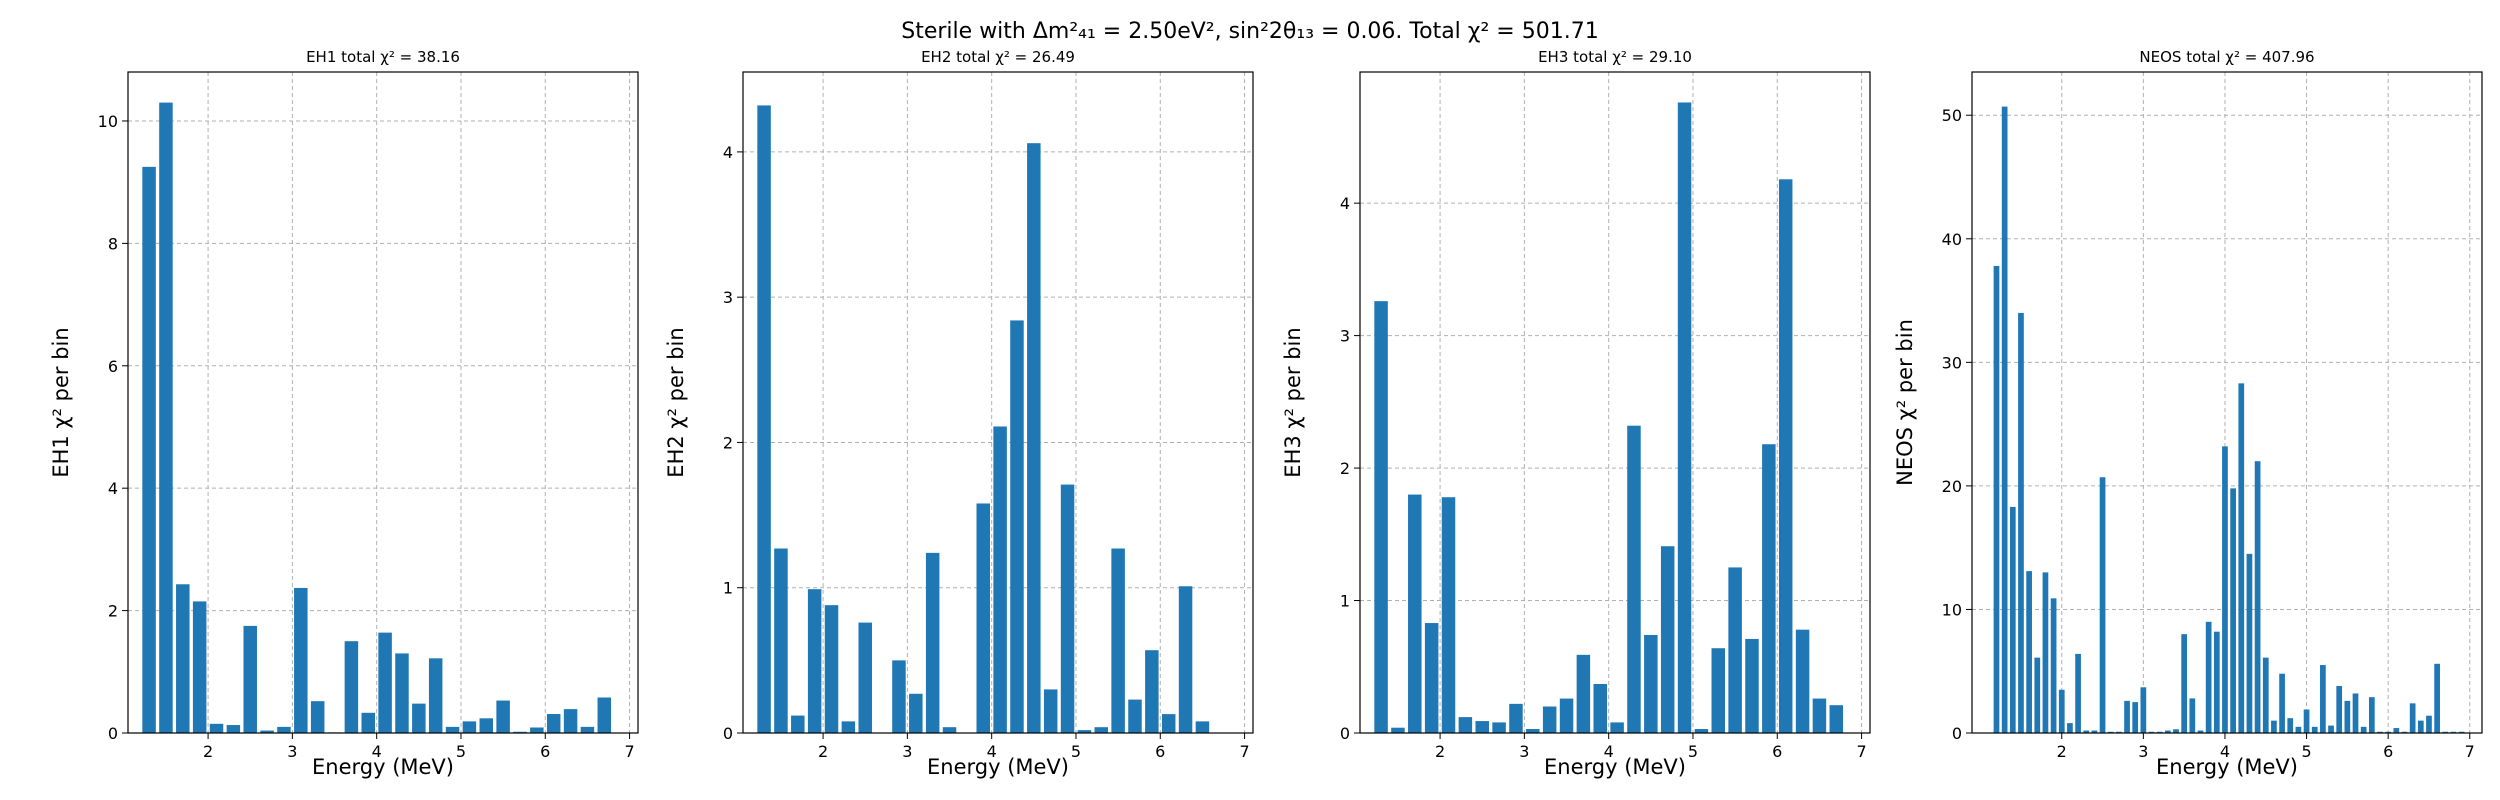 This screenshot has width=2500, height=800. Describe the element at coordinates (676, 402) in the screenshot. I see `eh2-ylabel: EH2 χ² per bin` at that location.